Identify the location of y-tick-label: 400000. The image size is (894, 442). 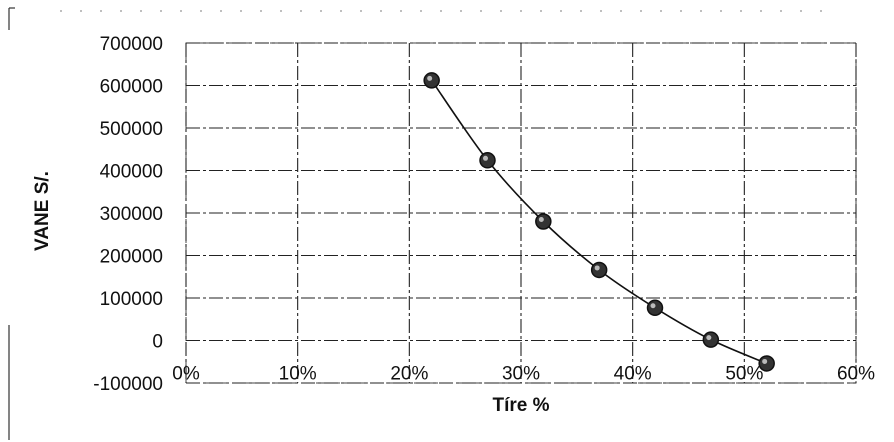
(131, 172).